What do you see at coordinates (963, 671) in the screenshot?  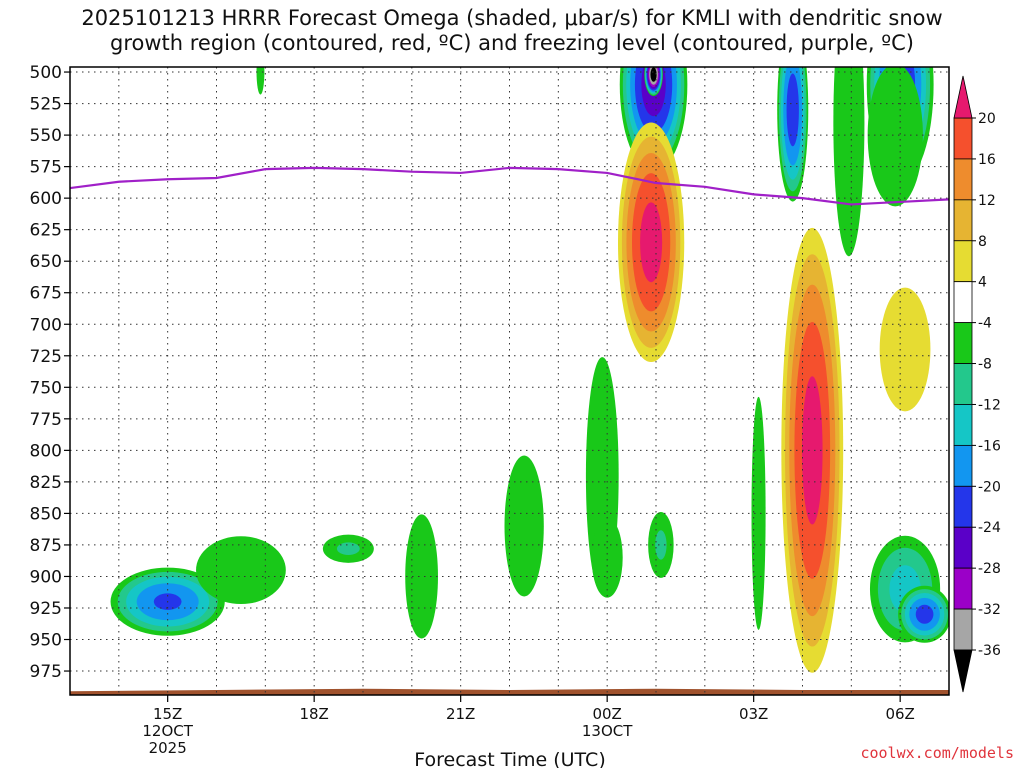 I see `colorbar-min-triangle` at bounding box center [963, 671].